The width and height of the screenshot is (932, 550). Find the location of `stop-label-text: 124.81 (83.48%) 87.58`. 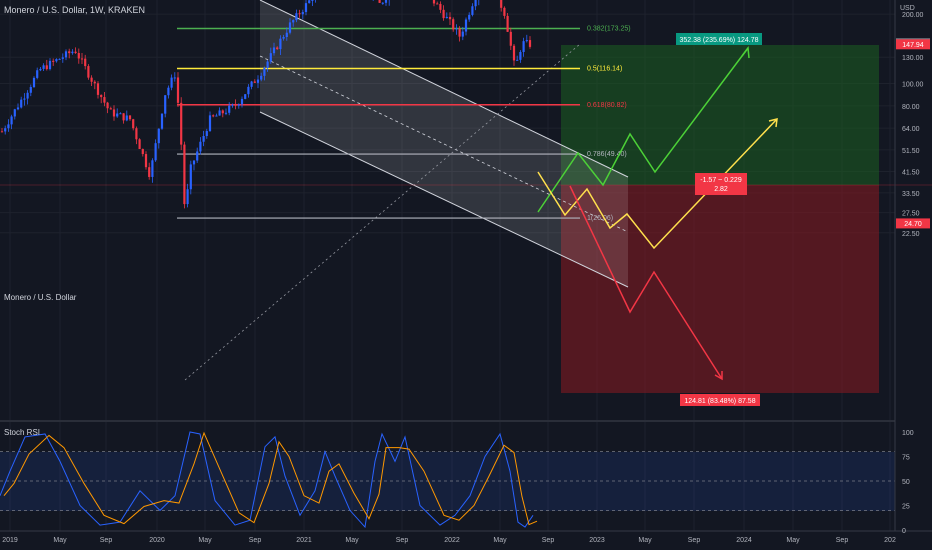

stop-label-text: 124.81 (83.48%) 87.58 is located at coordinates (719, 401).